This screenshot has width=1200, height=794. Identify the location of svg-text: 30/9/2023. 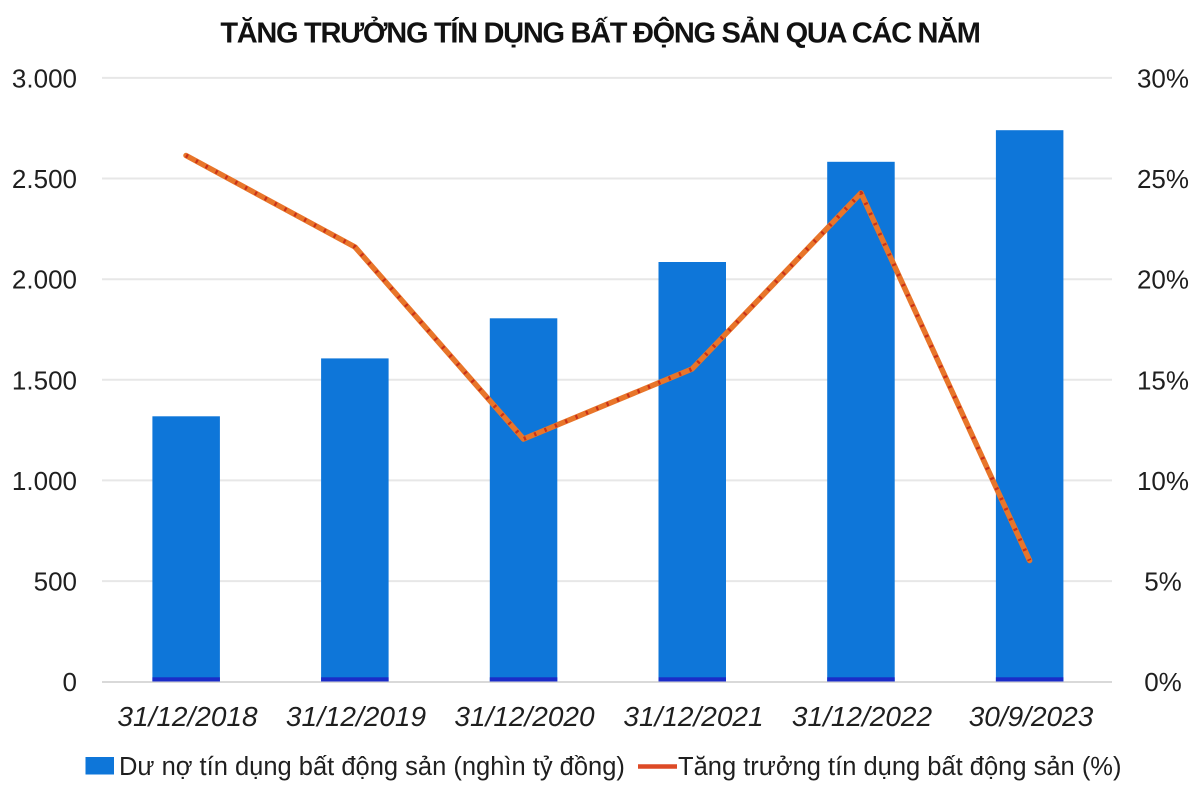
(1031, 716).